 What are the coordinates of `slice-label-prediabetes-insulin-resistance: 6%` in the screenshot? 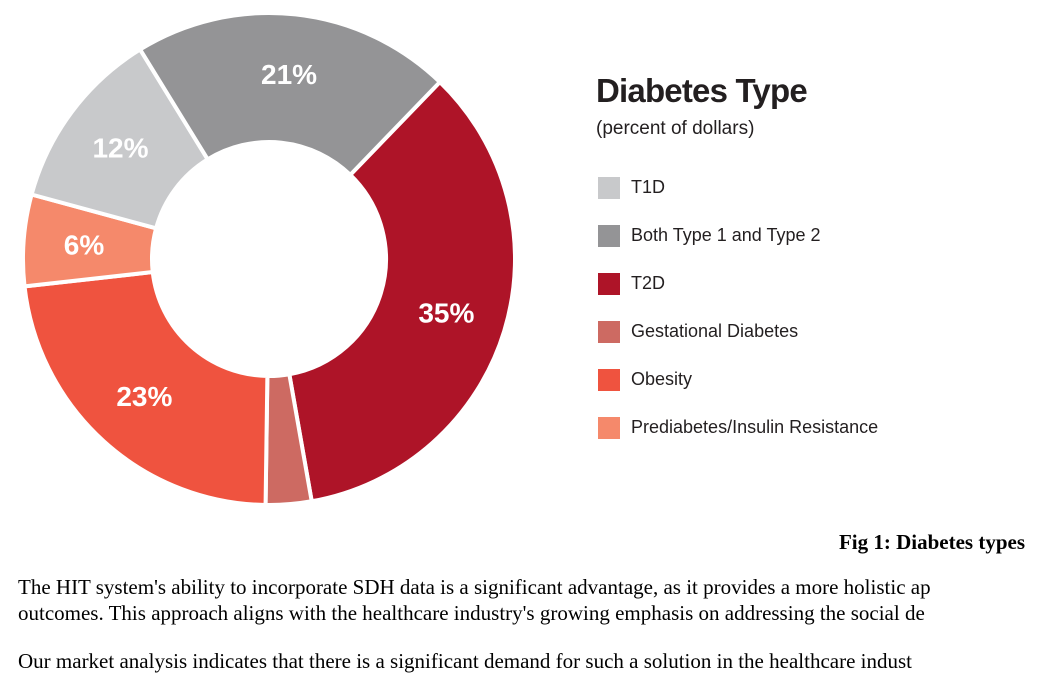 It's located at (84, 244).